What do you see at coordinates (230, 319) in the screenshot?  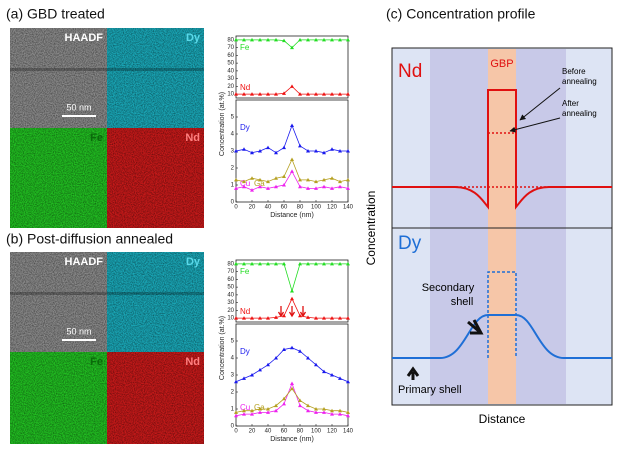 I see `y-tick-label: 10` at bounding box center [230, 319].